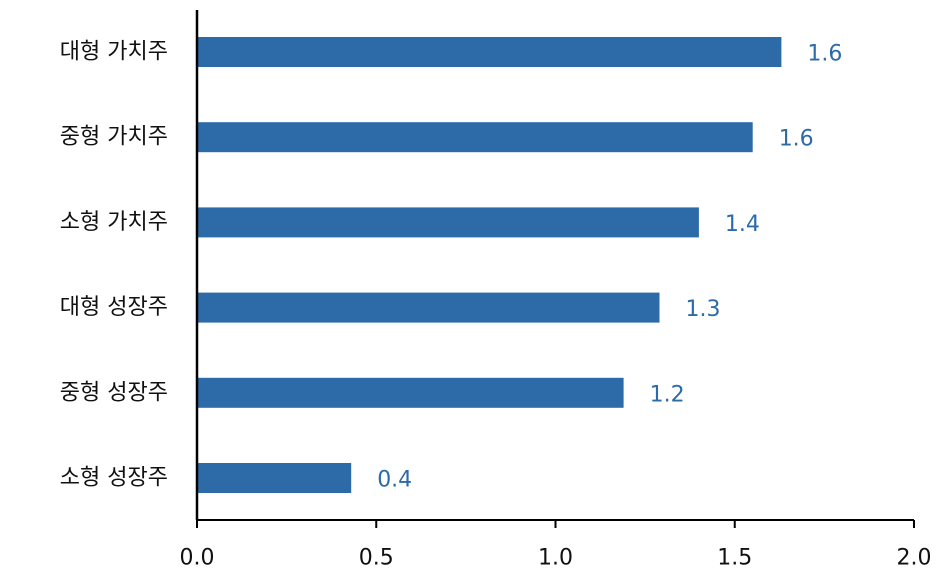  I want to click on category-label-5: 소형 성장주, so click(114, 478).